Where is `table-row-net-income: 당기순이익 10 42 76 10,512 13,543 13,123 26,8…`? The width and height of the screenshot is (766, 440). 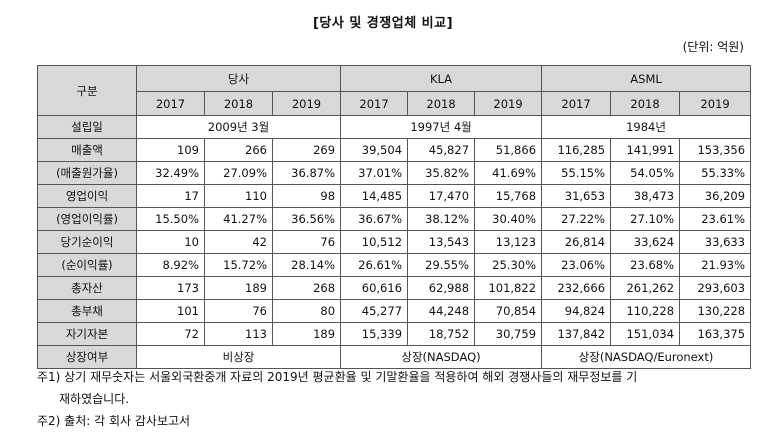
table-row-net-income: 당기순이익 10 42 76 10,512 13,543 13,123 26,8… is located at coordinates (394, 242).